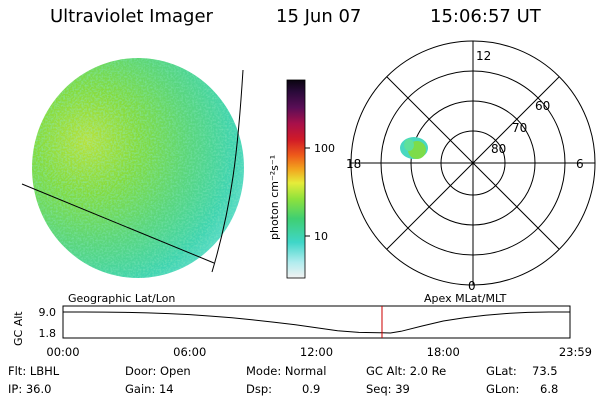 The image size is (600, 400). Describe the element at coordinates (158, 371) in the screenshot. I see `door-value: Door: Open` at that location.